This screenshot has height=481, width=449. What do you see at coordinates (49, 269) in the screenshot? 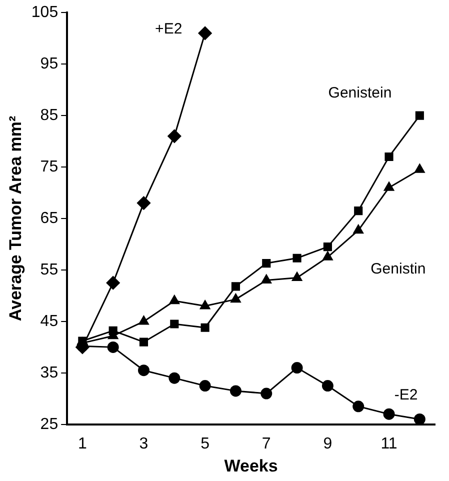
I see `y-tick-label: 55` at bounding box center [49, 269].